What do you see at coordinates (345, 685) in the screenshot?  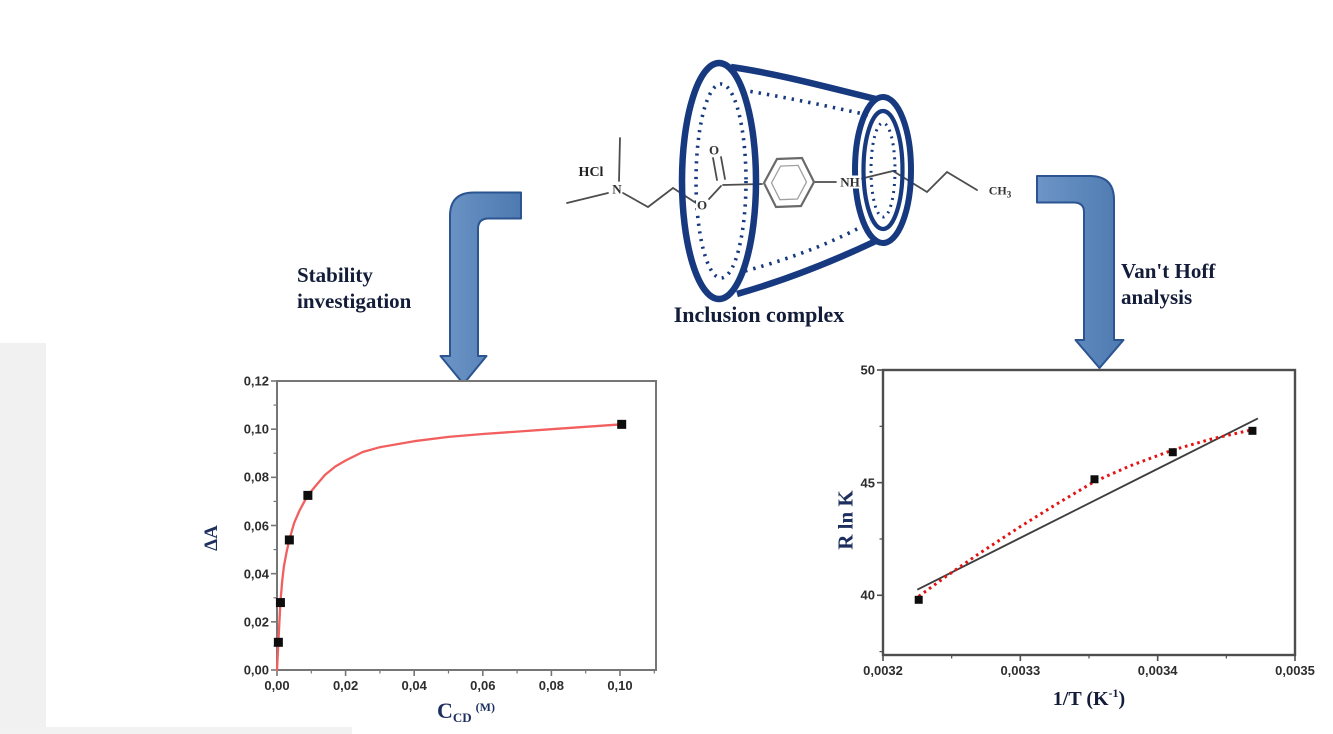 I see `x-tick-label: 0,02` at bounding box center [345, 685].